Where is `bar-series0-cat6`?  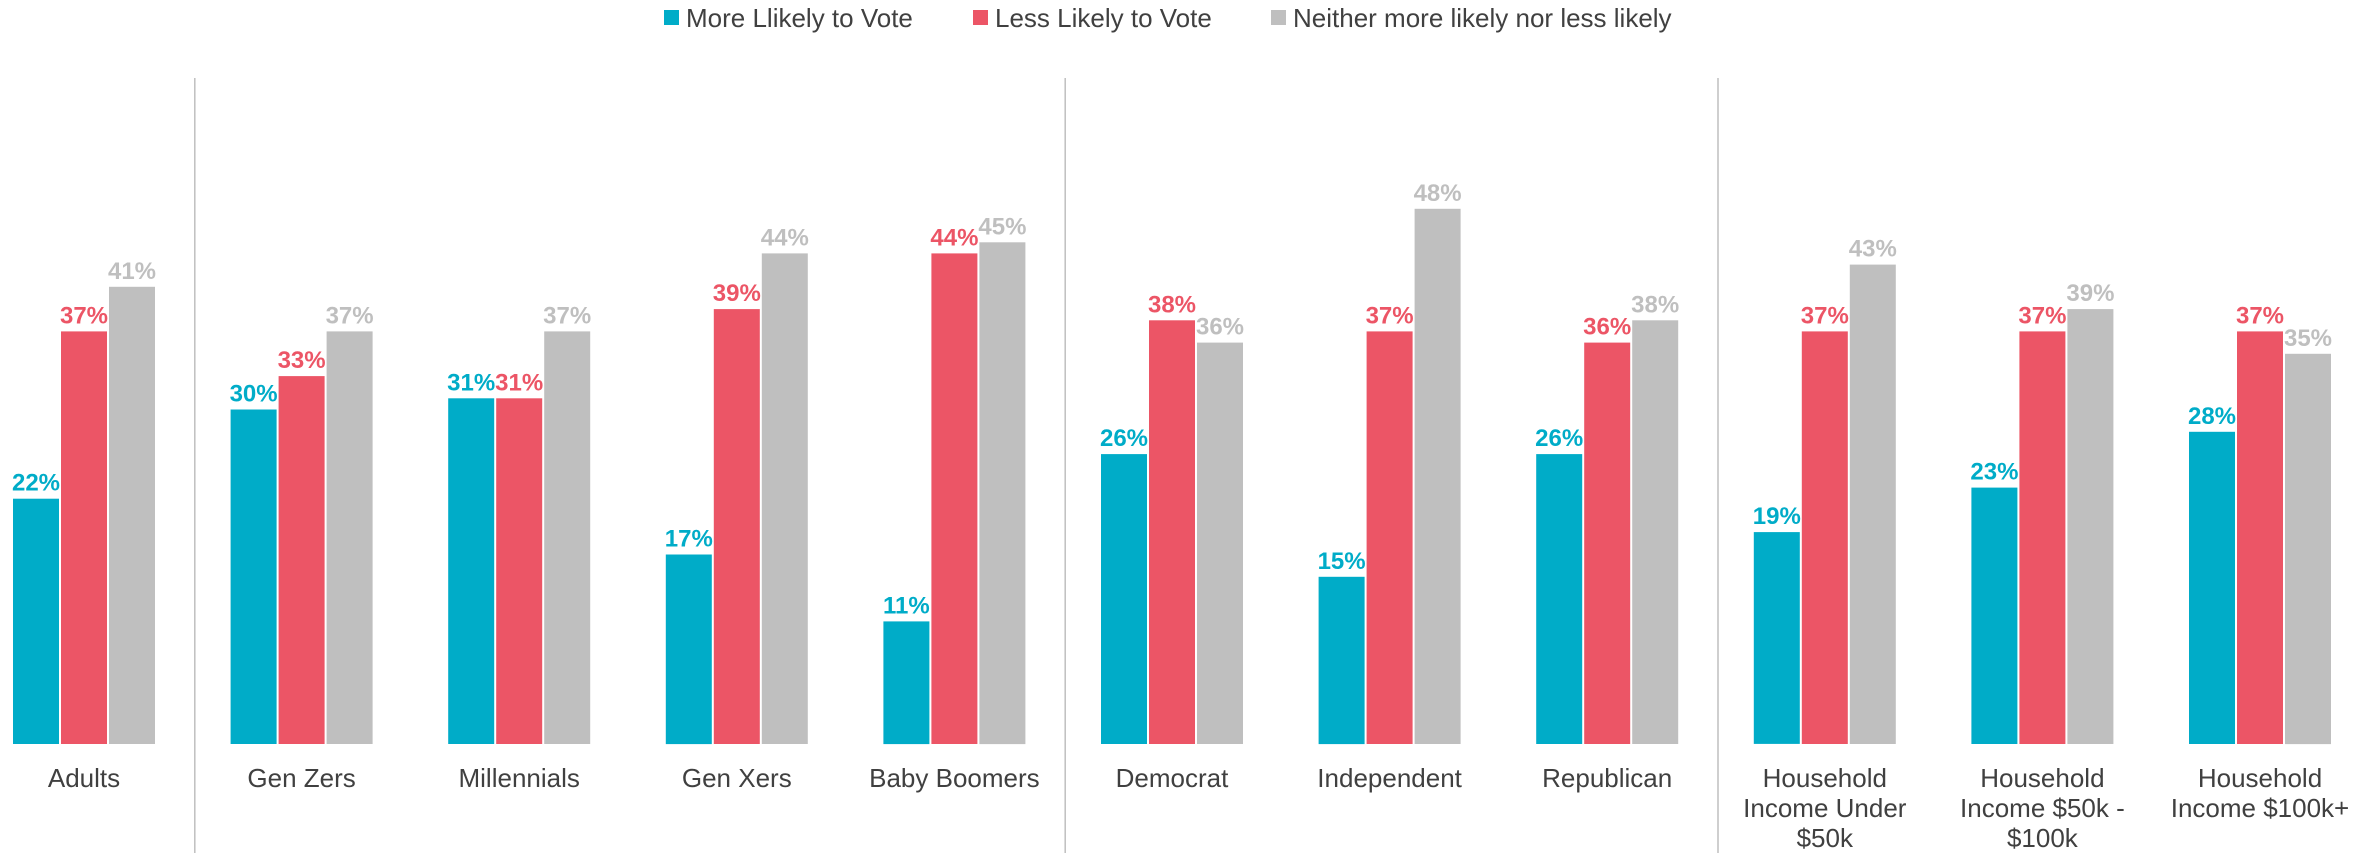 bar-series0-cat6 is located at coordinates (1341, 660).